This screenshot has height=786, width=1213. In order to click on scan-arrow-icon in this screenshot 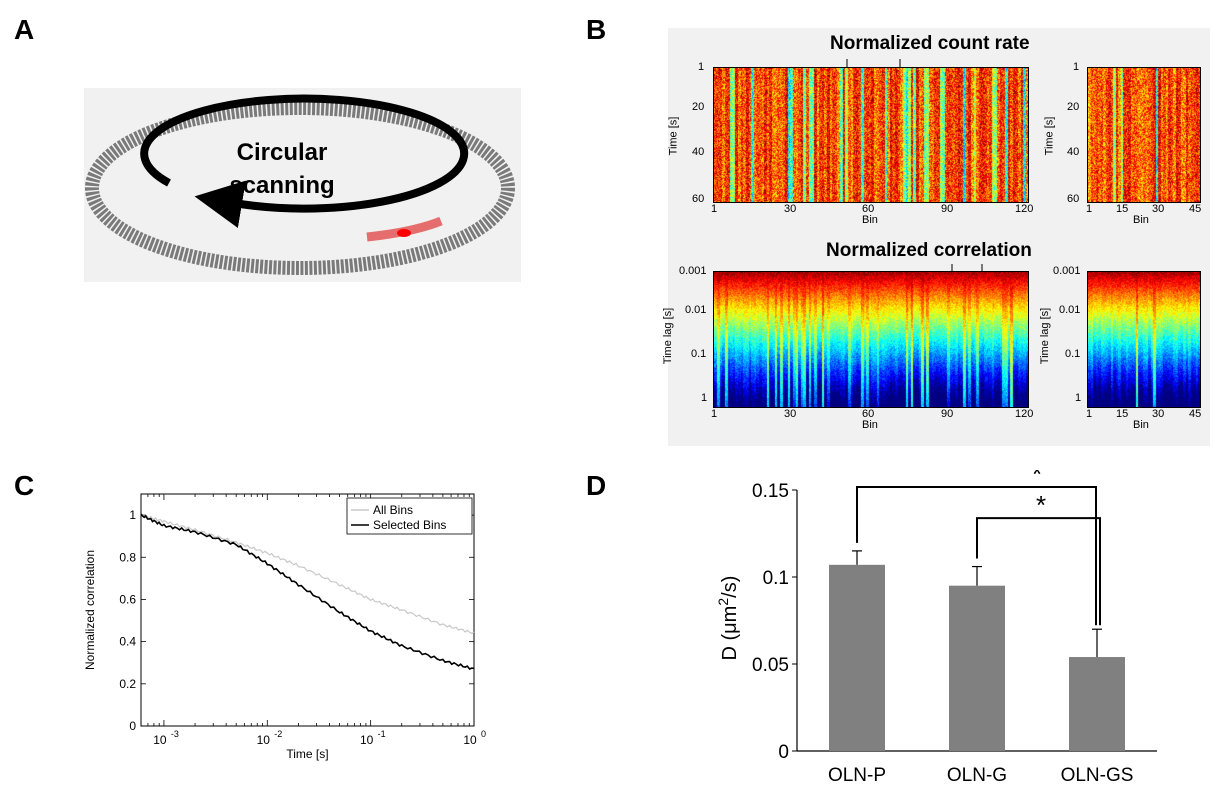, I will do `click(304, 161)`.